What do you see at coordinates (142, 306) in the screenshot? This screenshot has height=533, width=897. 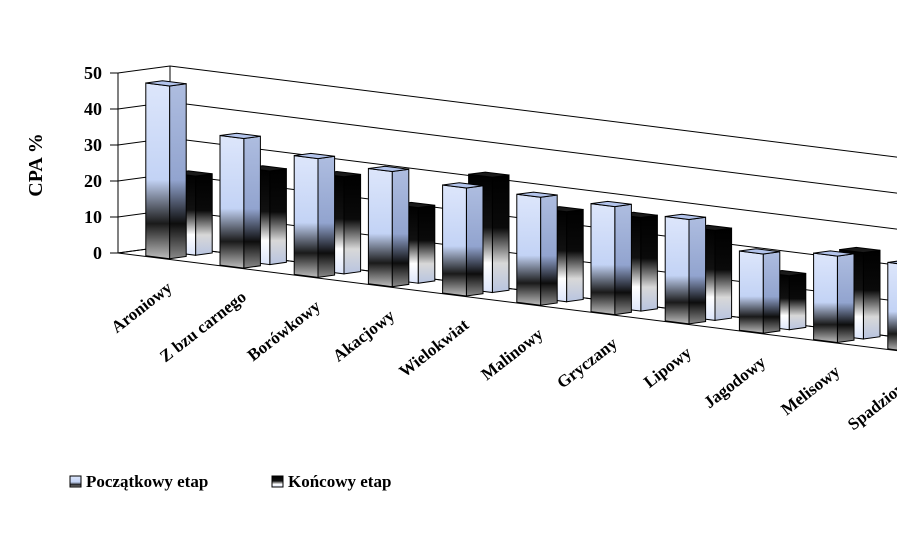 I see `x-tick-label: Aroniowy` at bounding box center [142, 306].